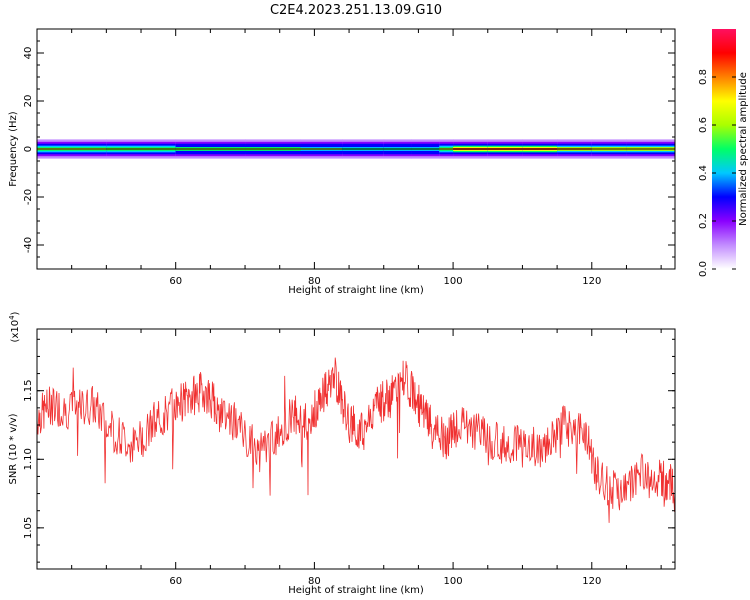  What do you see at coordinates (703, 173) in the screenshot?
I see `colorbar-tick-label: 0.4` at bounding box center [703, 173].